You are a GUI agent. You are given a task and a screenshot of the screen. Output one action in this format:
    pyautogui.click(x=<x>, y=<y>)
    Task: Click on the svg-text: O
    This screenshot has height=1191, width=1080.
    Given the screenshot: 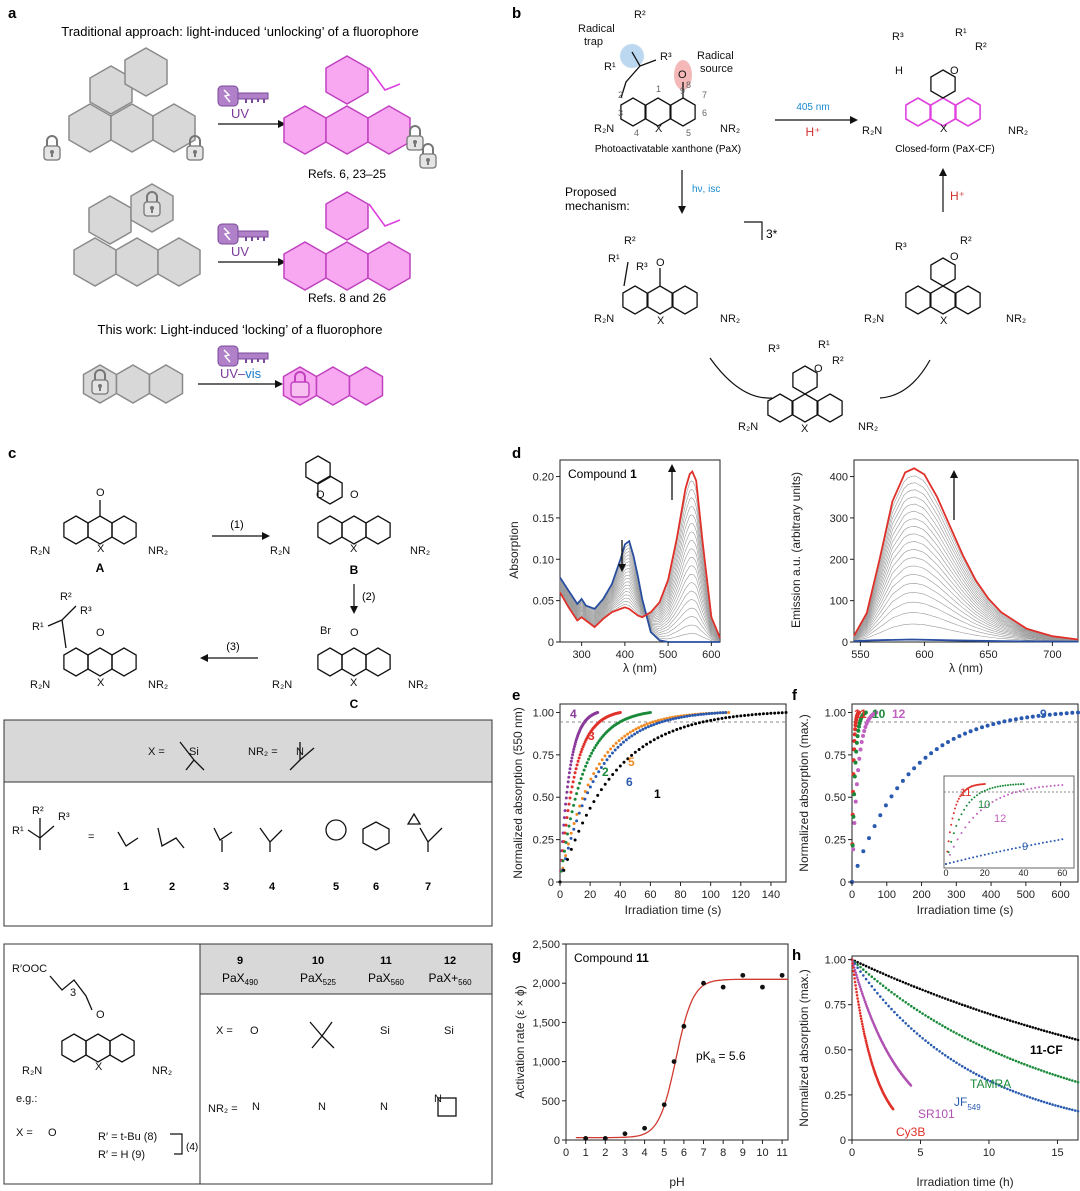 What is the action you would take?
    pyautogui.click(x=100, y=1015)
    